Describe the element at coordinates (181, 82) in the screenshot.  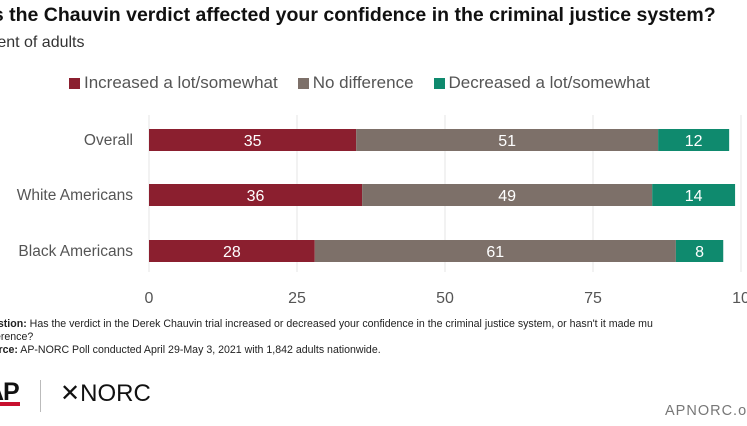
I see `legend-label-increased: Increased a lot/somewhat` at that location.